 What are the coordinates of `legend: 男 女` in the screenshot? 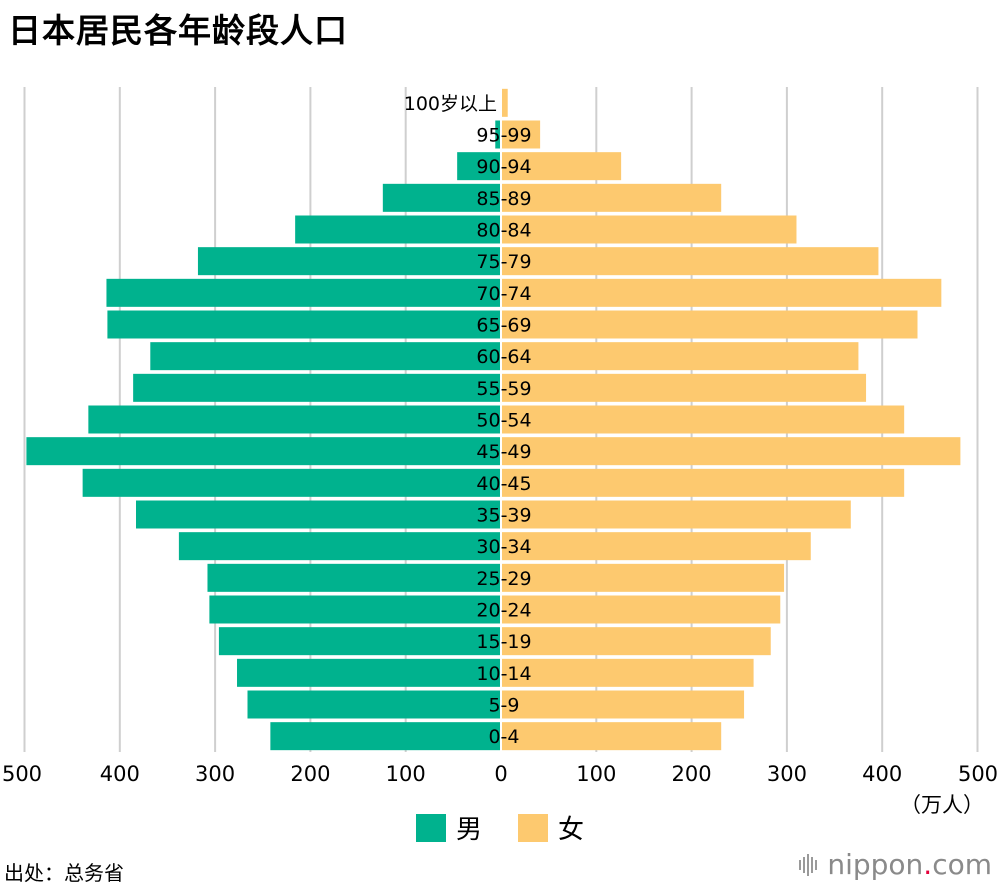 It's located at (500, 827).